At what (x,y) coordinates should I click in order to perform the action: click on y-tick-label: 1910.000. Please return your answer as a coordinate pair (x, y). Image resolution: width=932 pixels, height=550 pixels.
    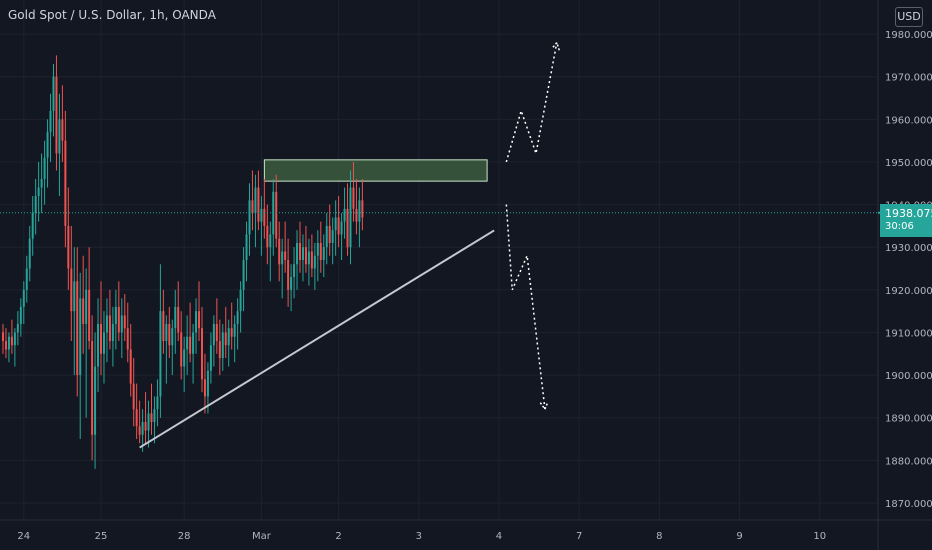
    Looking at the image, I should click on (908, 333).